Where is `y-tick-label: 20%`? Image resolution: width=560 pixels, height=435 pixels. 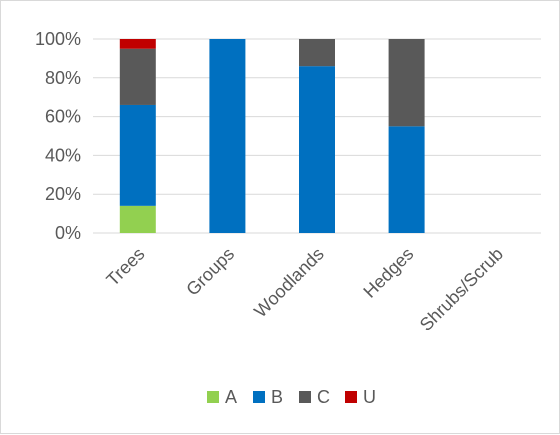
y-tick-label: 20% is located at coordinates (63, 194).